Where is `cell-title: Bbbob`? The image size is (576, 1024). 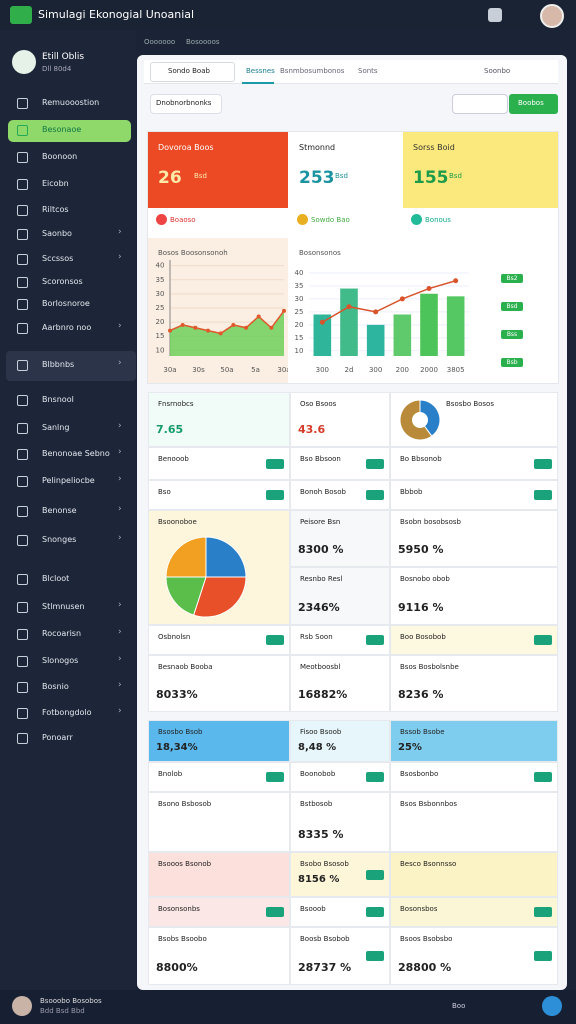 cell-title: Bbbob is located at coordinates (411, 492).